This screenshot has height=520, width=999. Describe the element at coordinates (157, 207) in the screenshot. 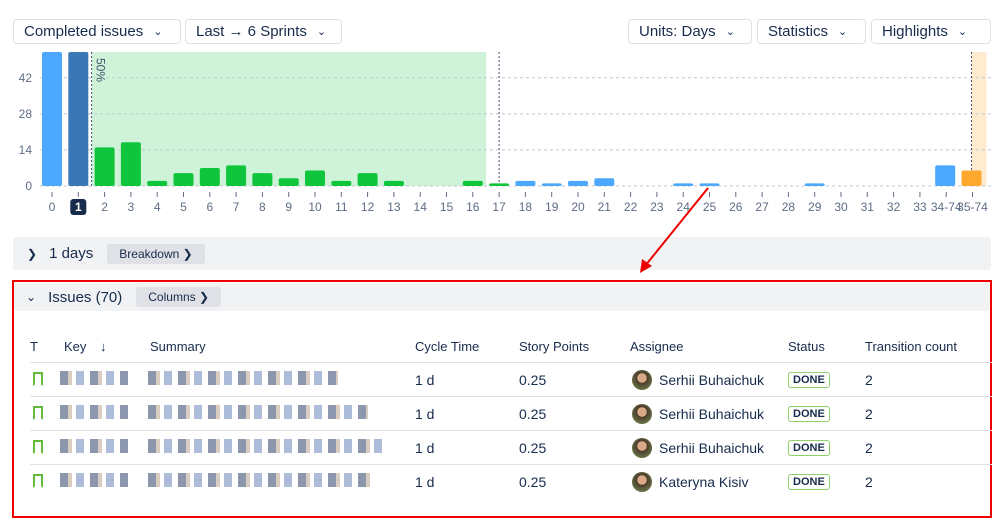

I see `x-tick-label: 4` at that location.